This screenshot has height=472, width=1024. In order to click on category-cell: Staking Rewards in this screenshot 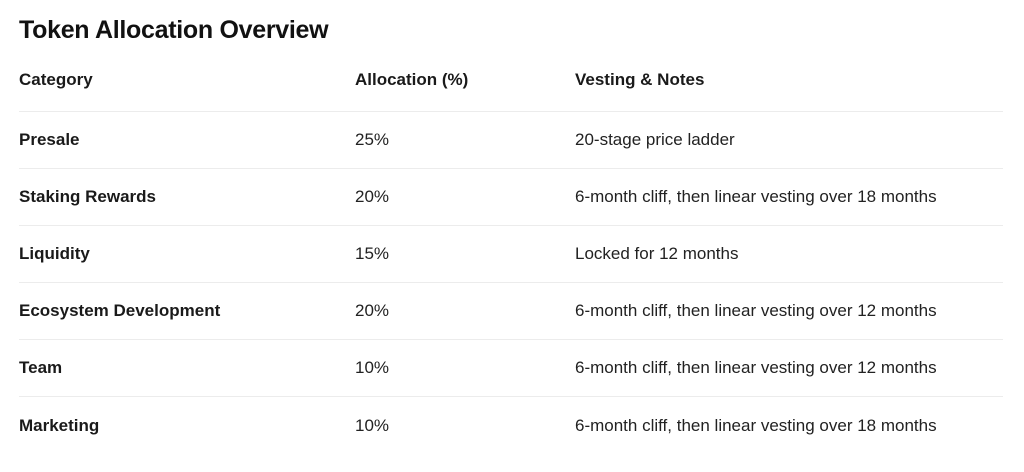, I will do `click(87, 196)`.